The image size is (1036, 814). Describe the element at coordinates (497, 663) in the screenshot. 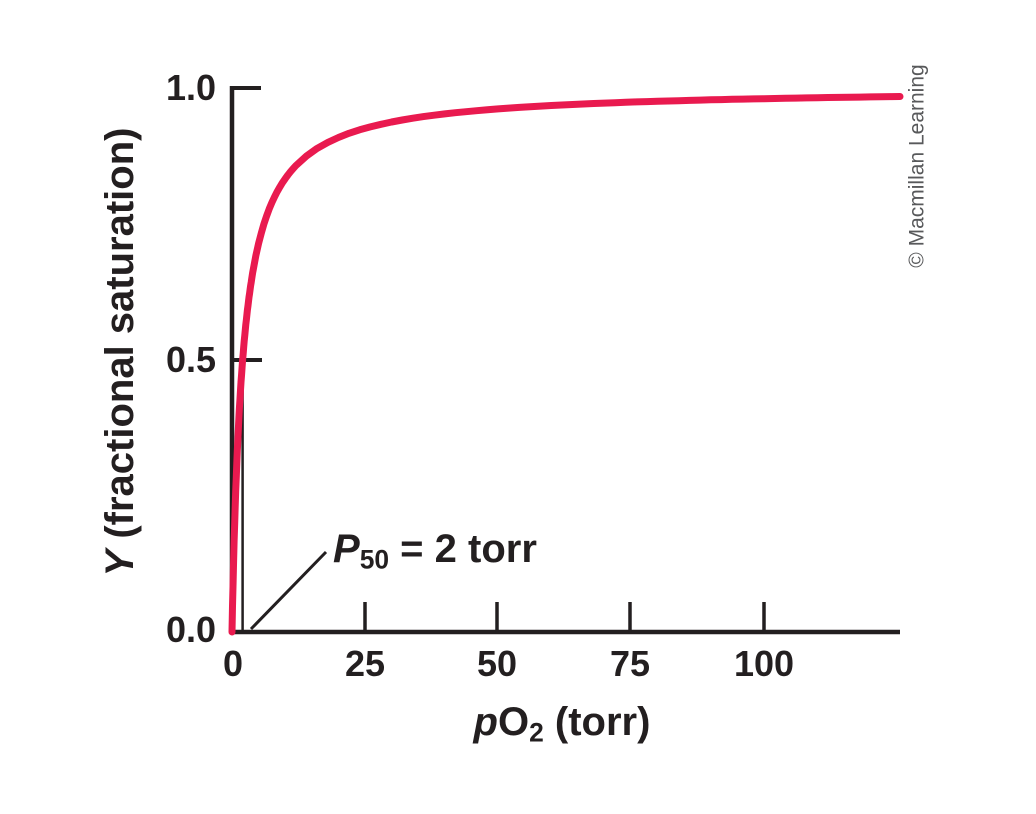

I see `x-tick-label-50: 50` at that location.